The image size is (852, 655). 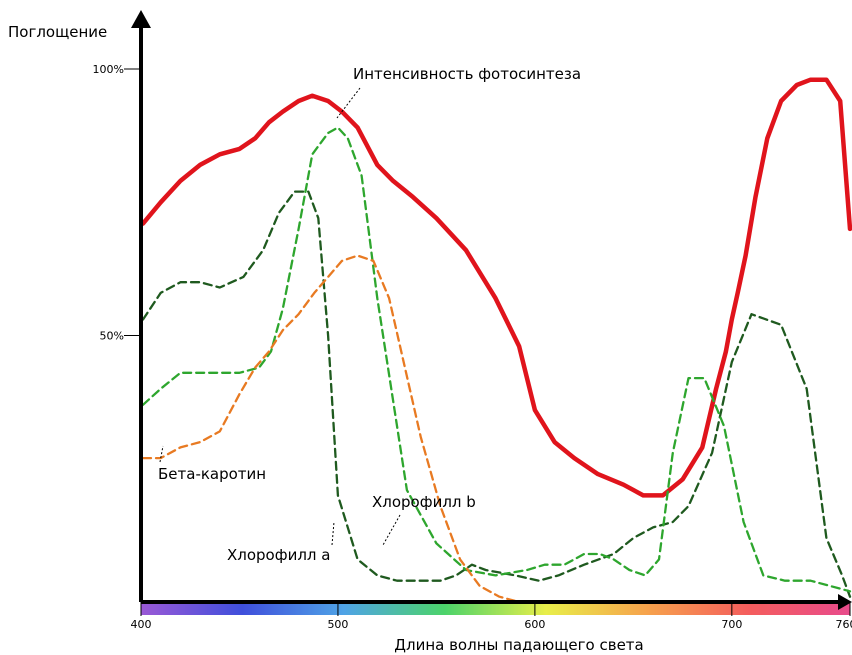 I want to click on x-tick-label-600: 600, so click(x=534, y=624).